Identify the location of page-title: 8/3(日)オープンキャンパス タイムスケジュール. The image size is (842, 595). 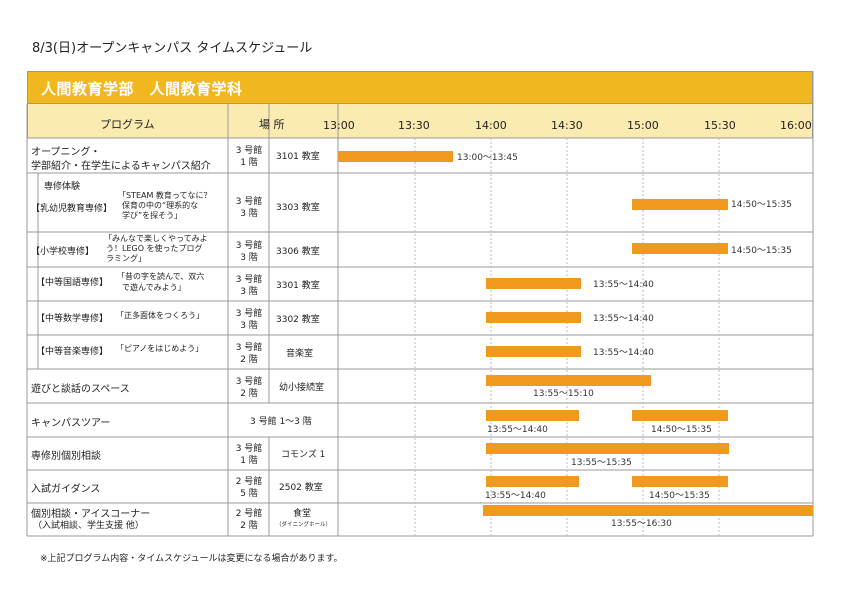
(172, 48).